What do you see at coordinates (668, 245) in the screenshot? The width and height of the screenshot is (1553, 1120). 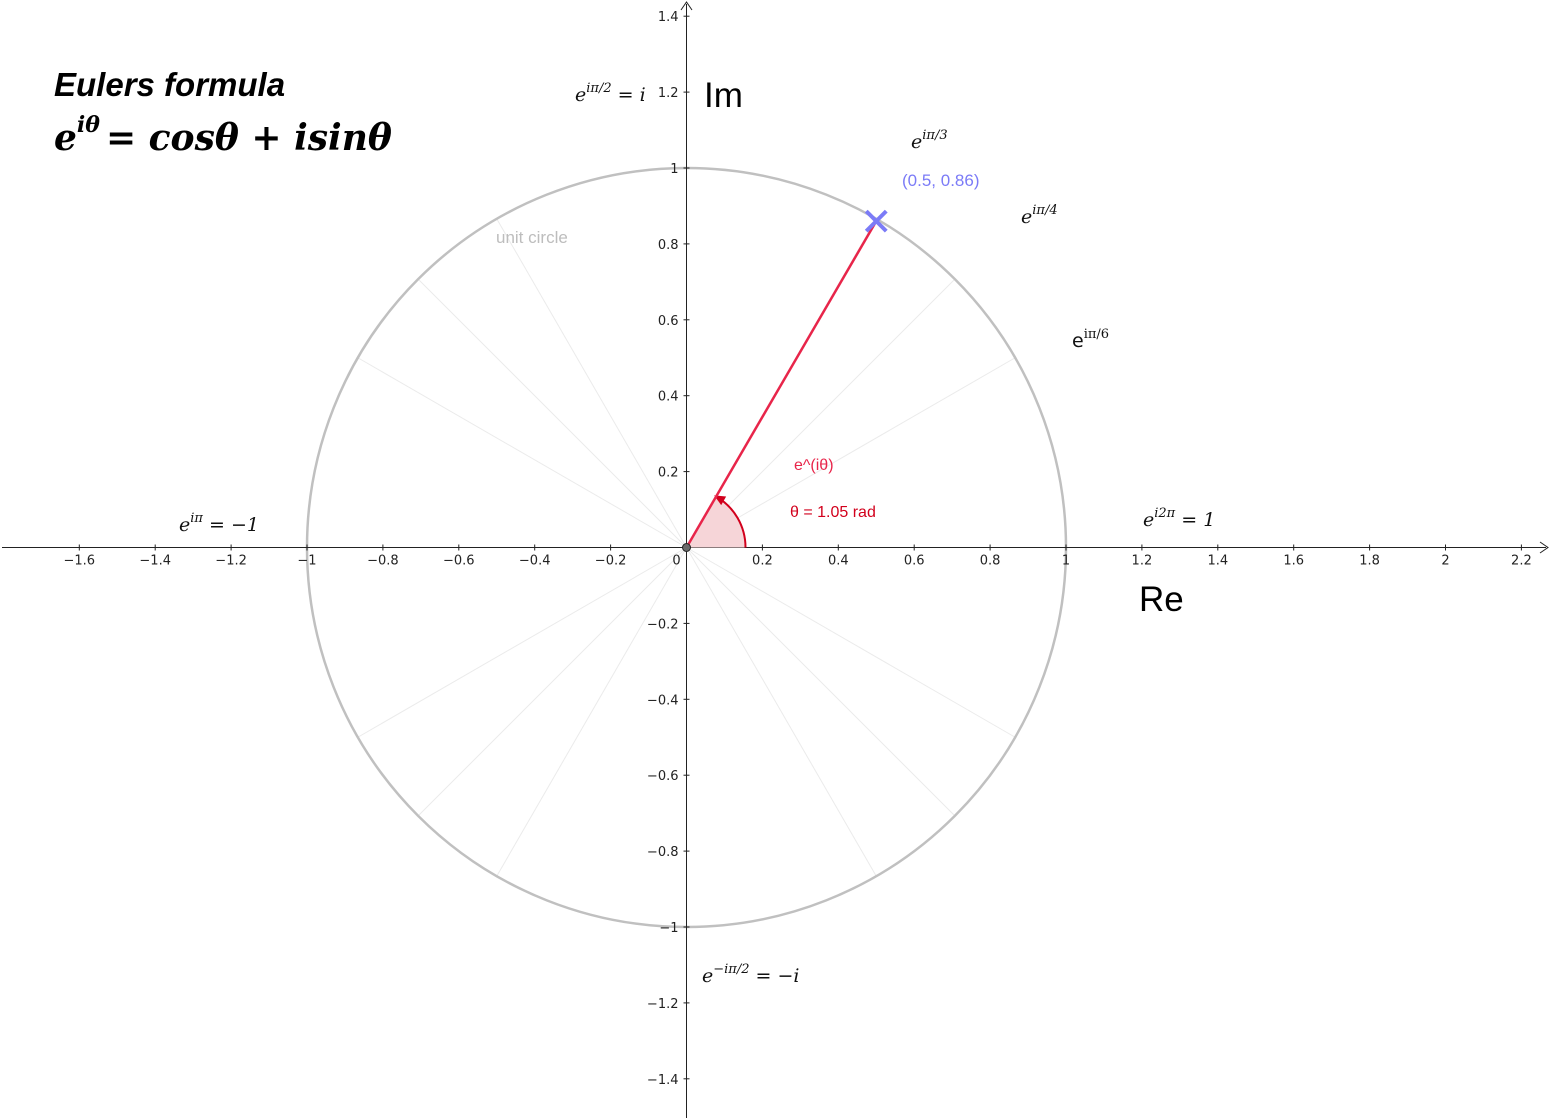 I see `y-tick-label: 0.8` at bounding box center [668, 245].